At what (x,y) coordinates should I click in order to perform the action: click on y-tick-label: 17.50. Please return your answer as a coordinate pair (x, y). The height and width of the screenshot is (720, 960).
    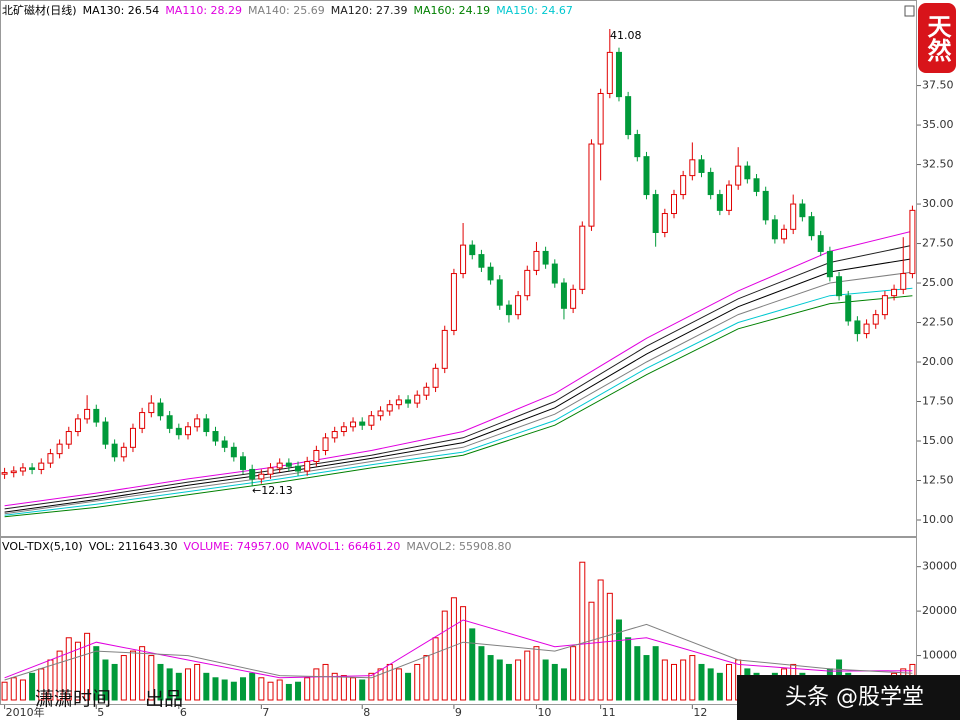
    Looking at the image, I should click on (938, 401).